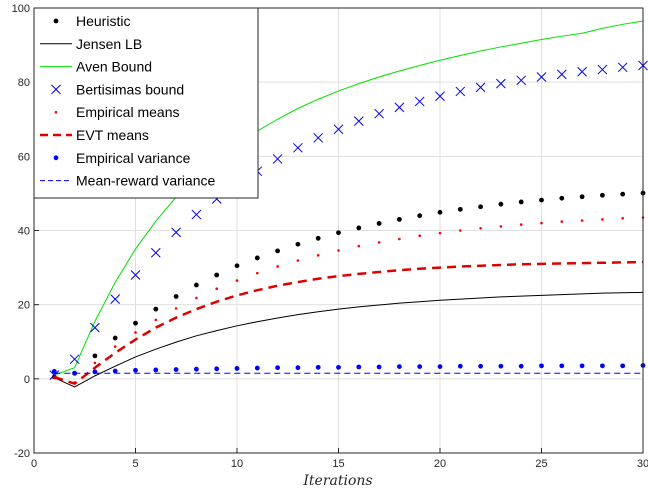 Image resolution: width=648 pixels, height=488 pixels. I want to click on x-tick-label: 0, so click(34, 464).